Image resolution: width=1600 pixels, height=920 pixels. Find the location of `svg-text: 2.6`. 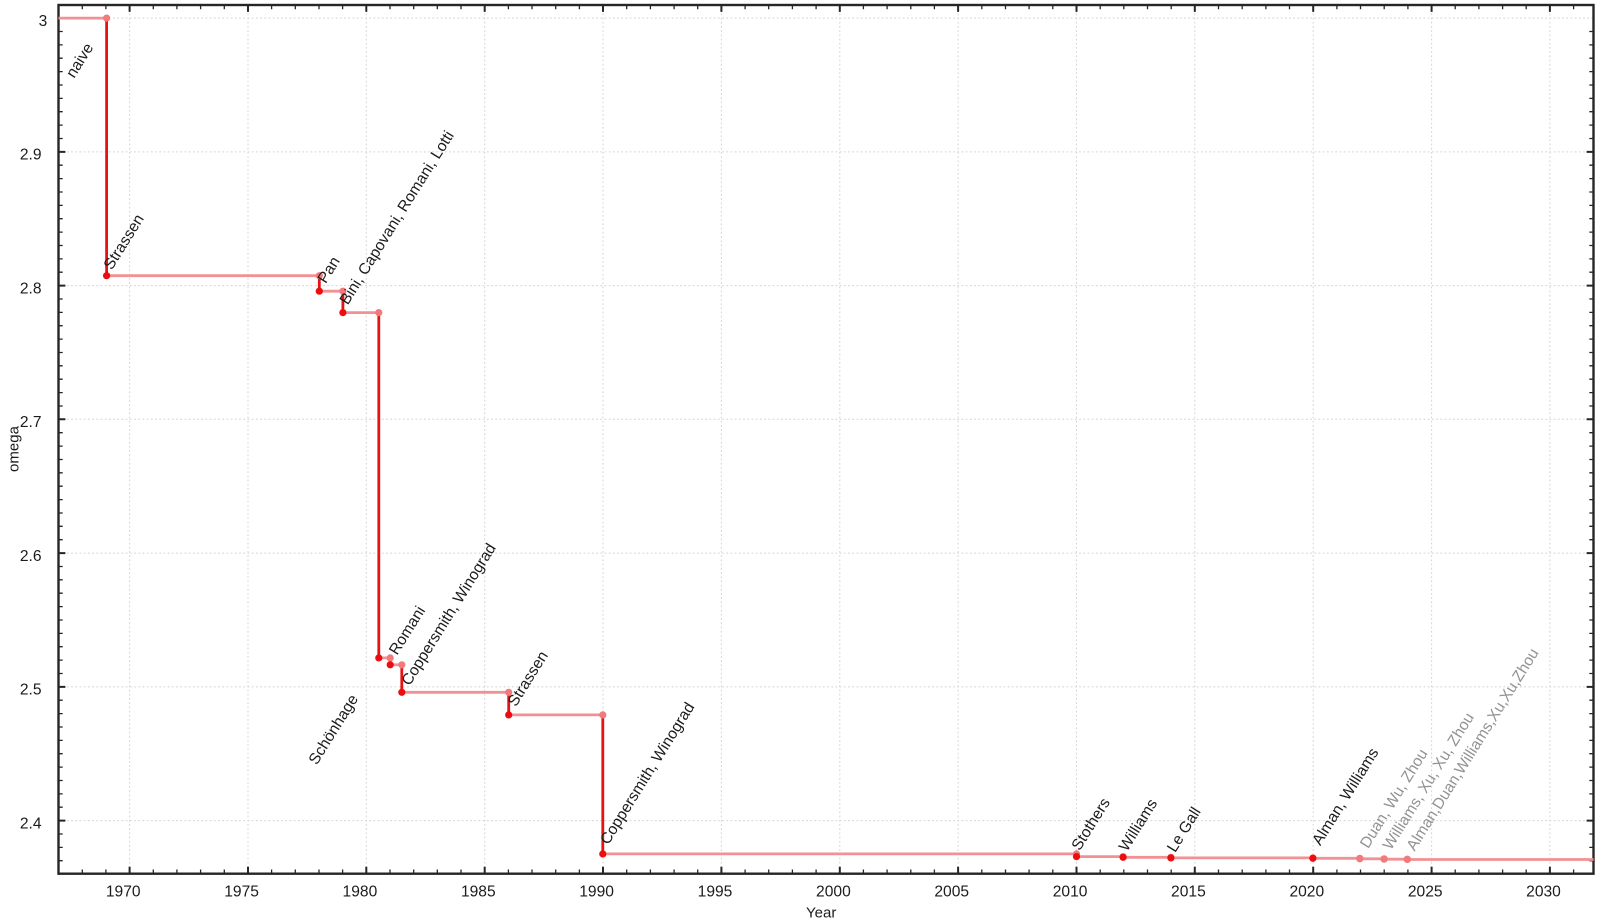

svg-text: 2.6 is located at coordinates (31, 556).